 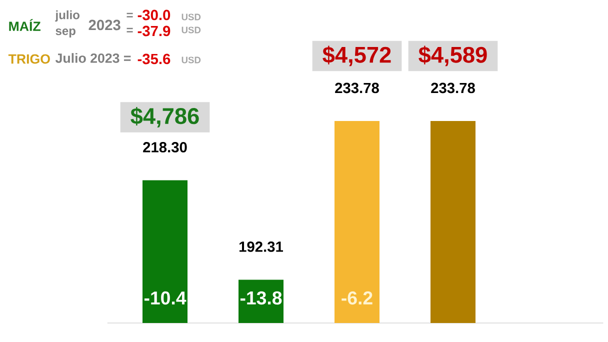 What do you see at coordinates (261, 298) in the screenshot?
I see `annotation: -13.8` at bounding box center [261, 298].